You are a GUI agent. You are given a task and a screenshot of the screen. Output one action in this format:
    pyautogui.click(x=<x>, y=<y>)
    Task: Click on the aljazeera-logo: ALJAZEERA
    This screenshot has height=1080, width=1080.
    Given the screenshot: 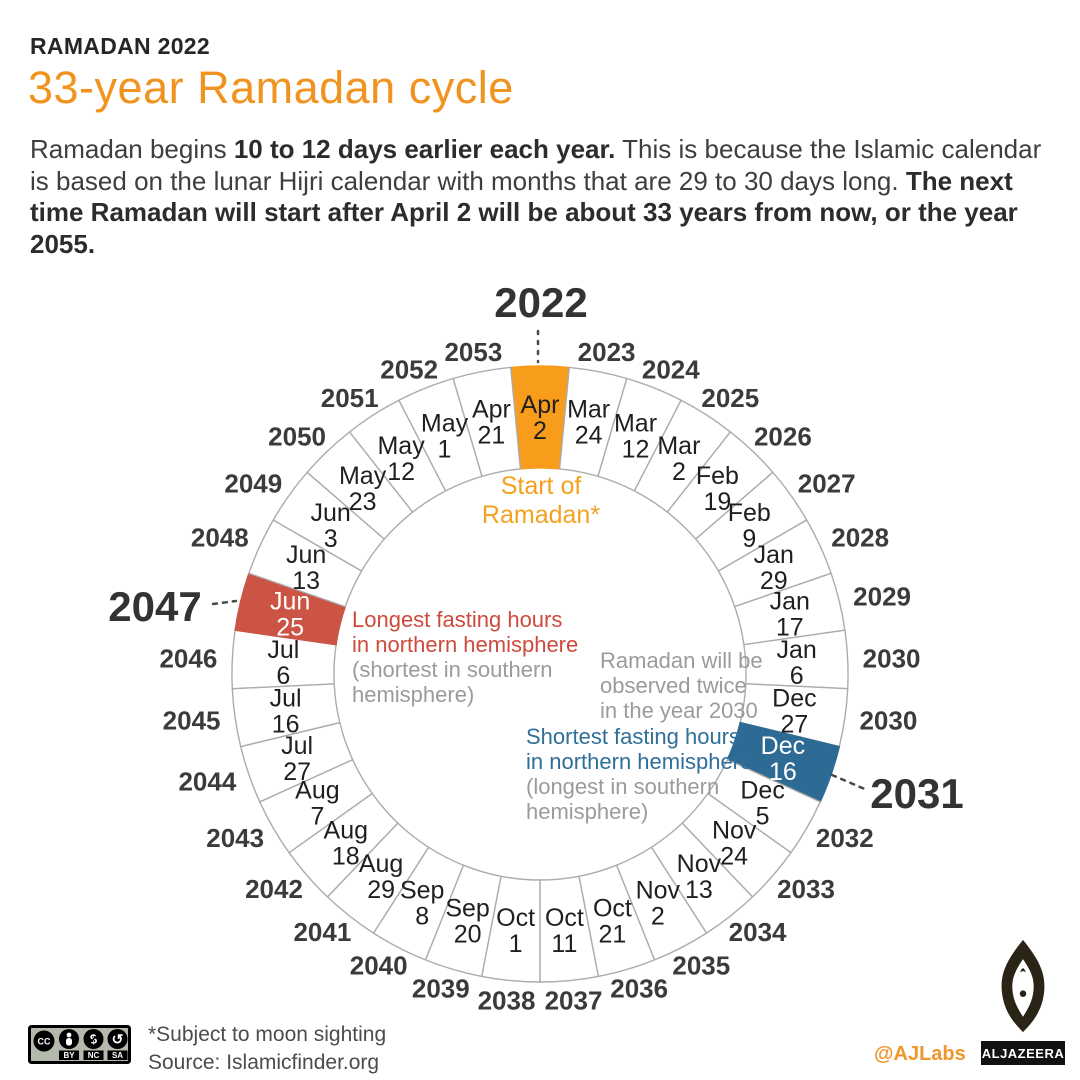 What is the action you would take?
    pyautogui.click(x=1023, y=1001)
    